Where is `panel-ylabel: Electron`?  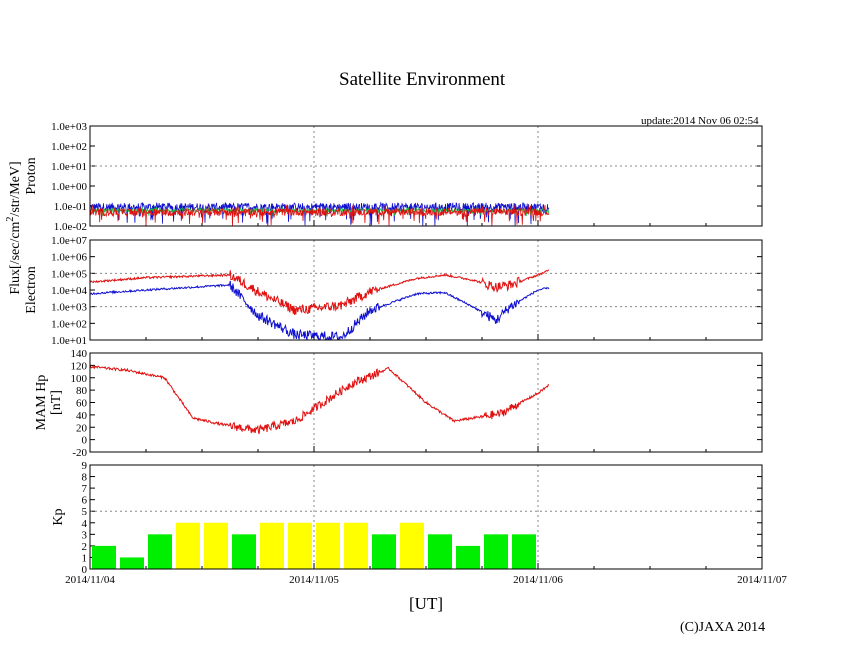
panel-ylabel: Electron is located at coordinates (31, 289).